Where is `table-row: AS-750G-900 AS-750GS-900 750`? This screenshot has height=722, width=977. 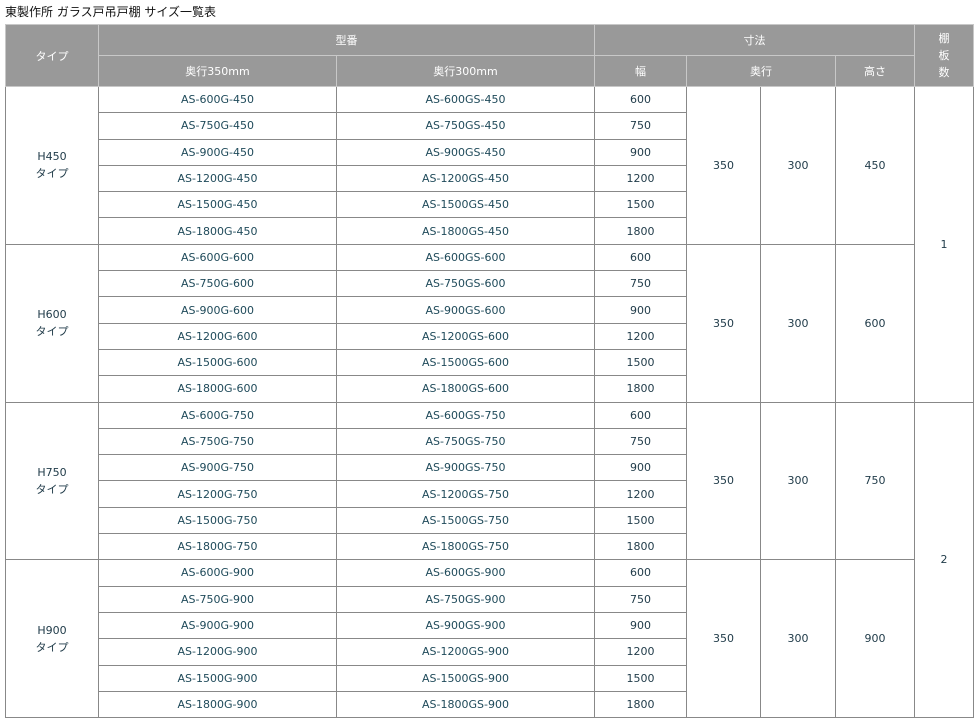
table-row: AS-750G-900 AS-750GS-900 750 is located at coordinates (490, 599).